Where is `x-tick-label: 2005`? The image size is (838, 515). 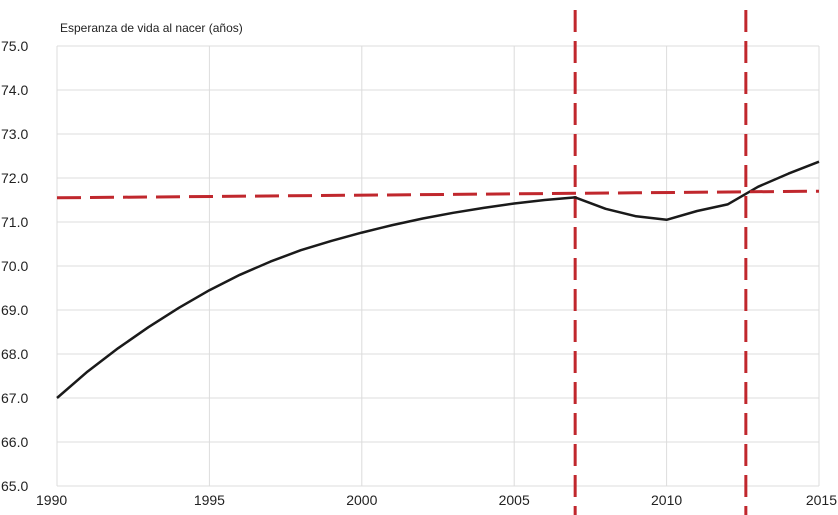 x-tick-label: 2005 is located at coordinates (514, 500).